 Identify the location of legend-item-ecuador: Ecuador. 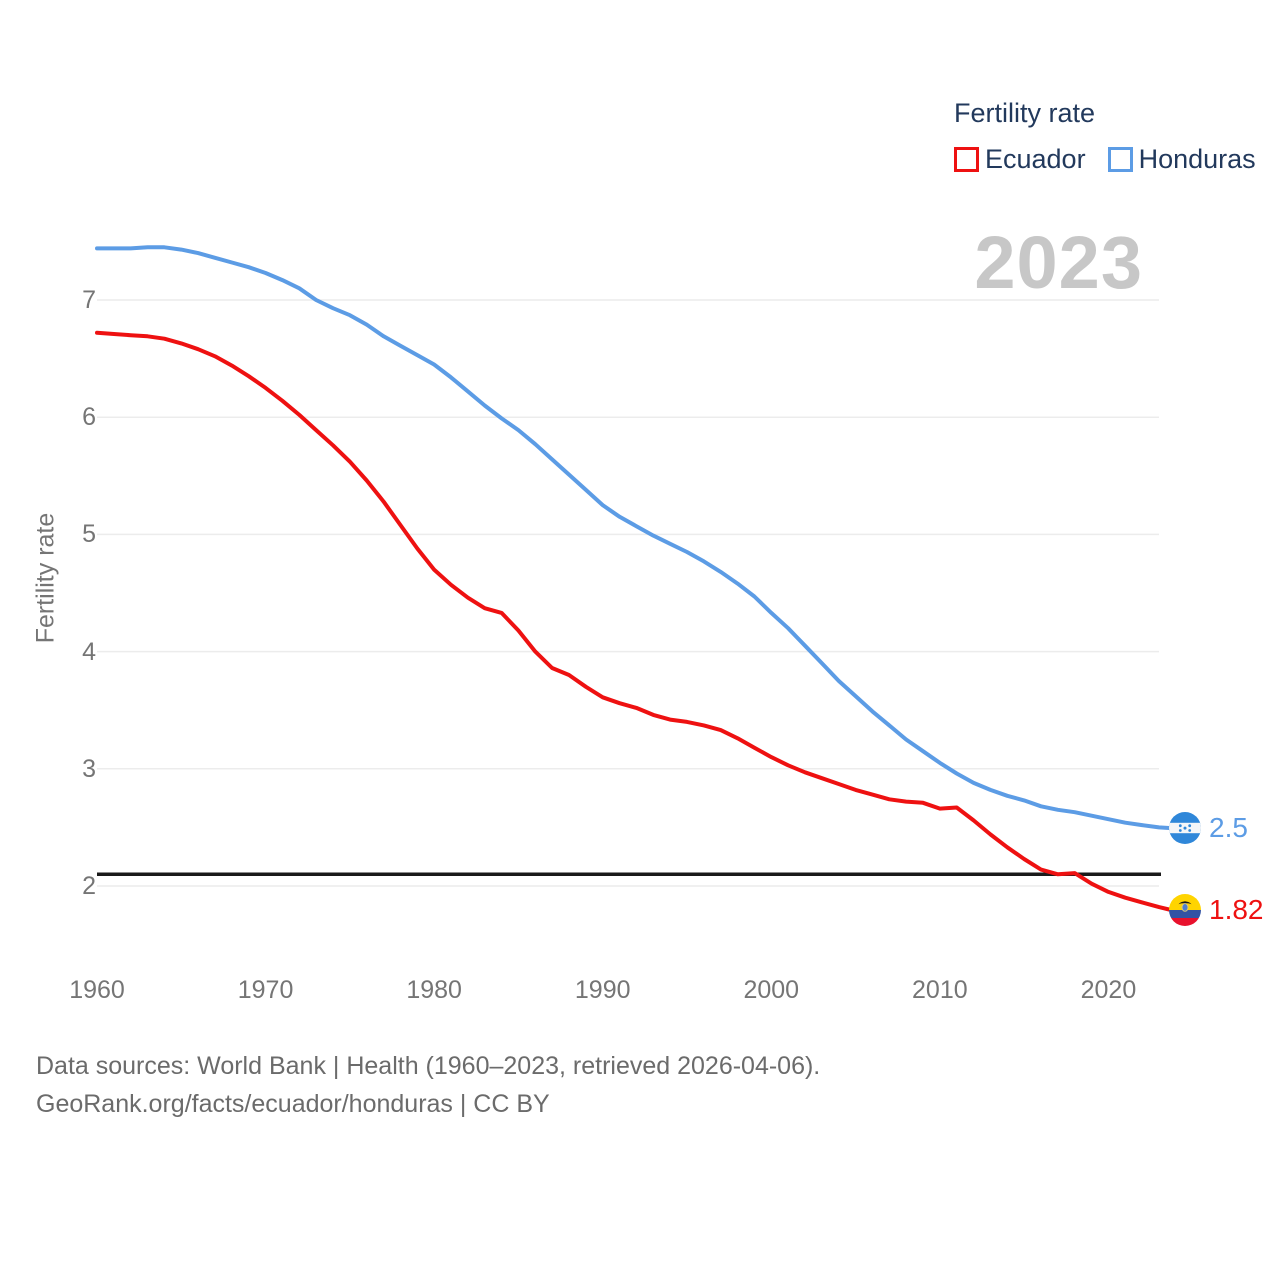
(1020, 159).